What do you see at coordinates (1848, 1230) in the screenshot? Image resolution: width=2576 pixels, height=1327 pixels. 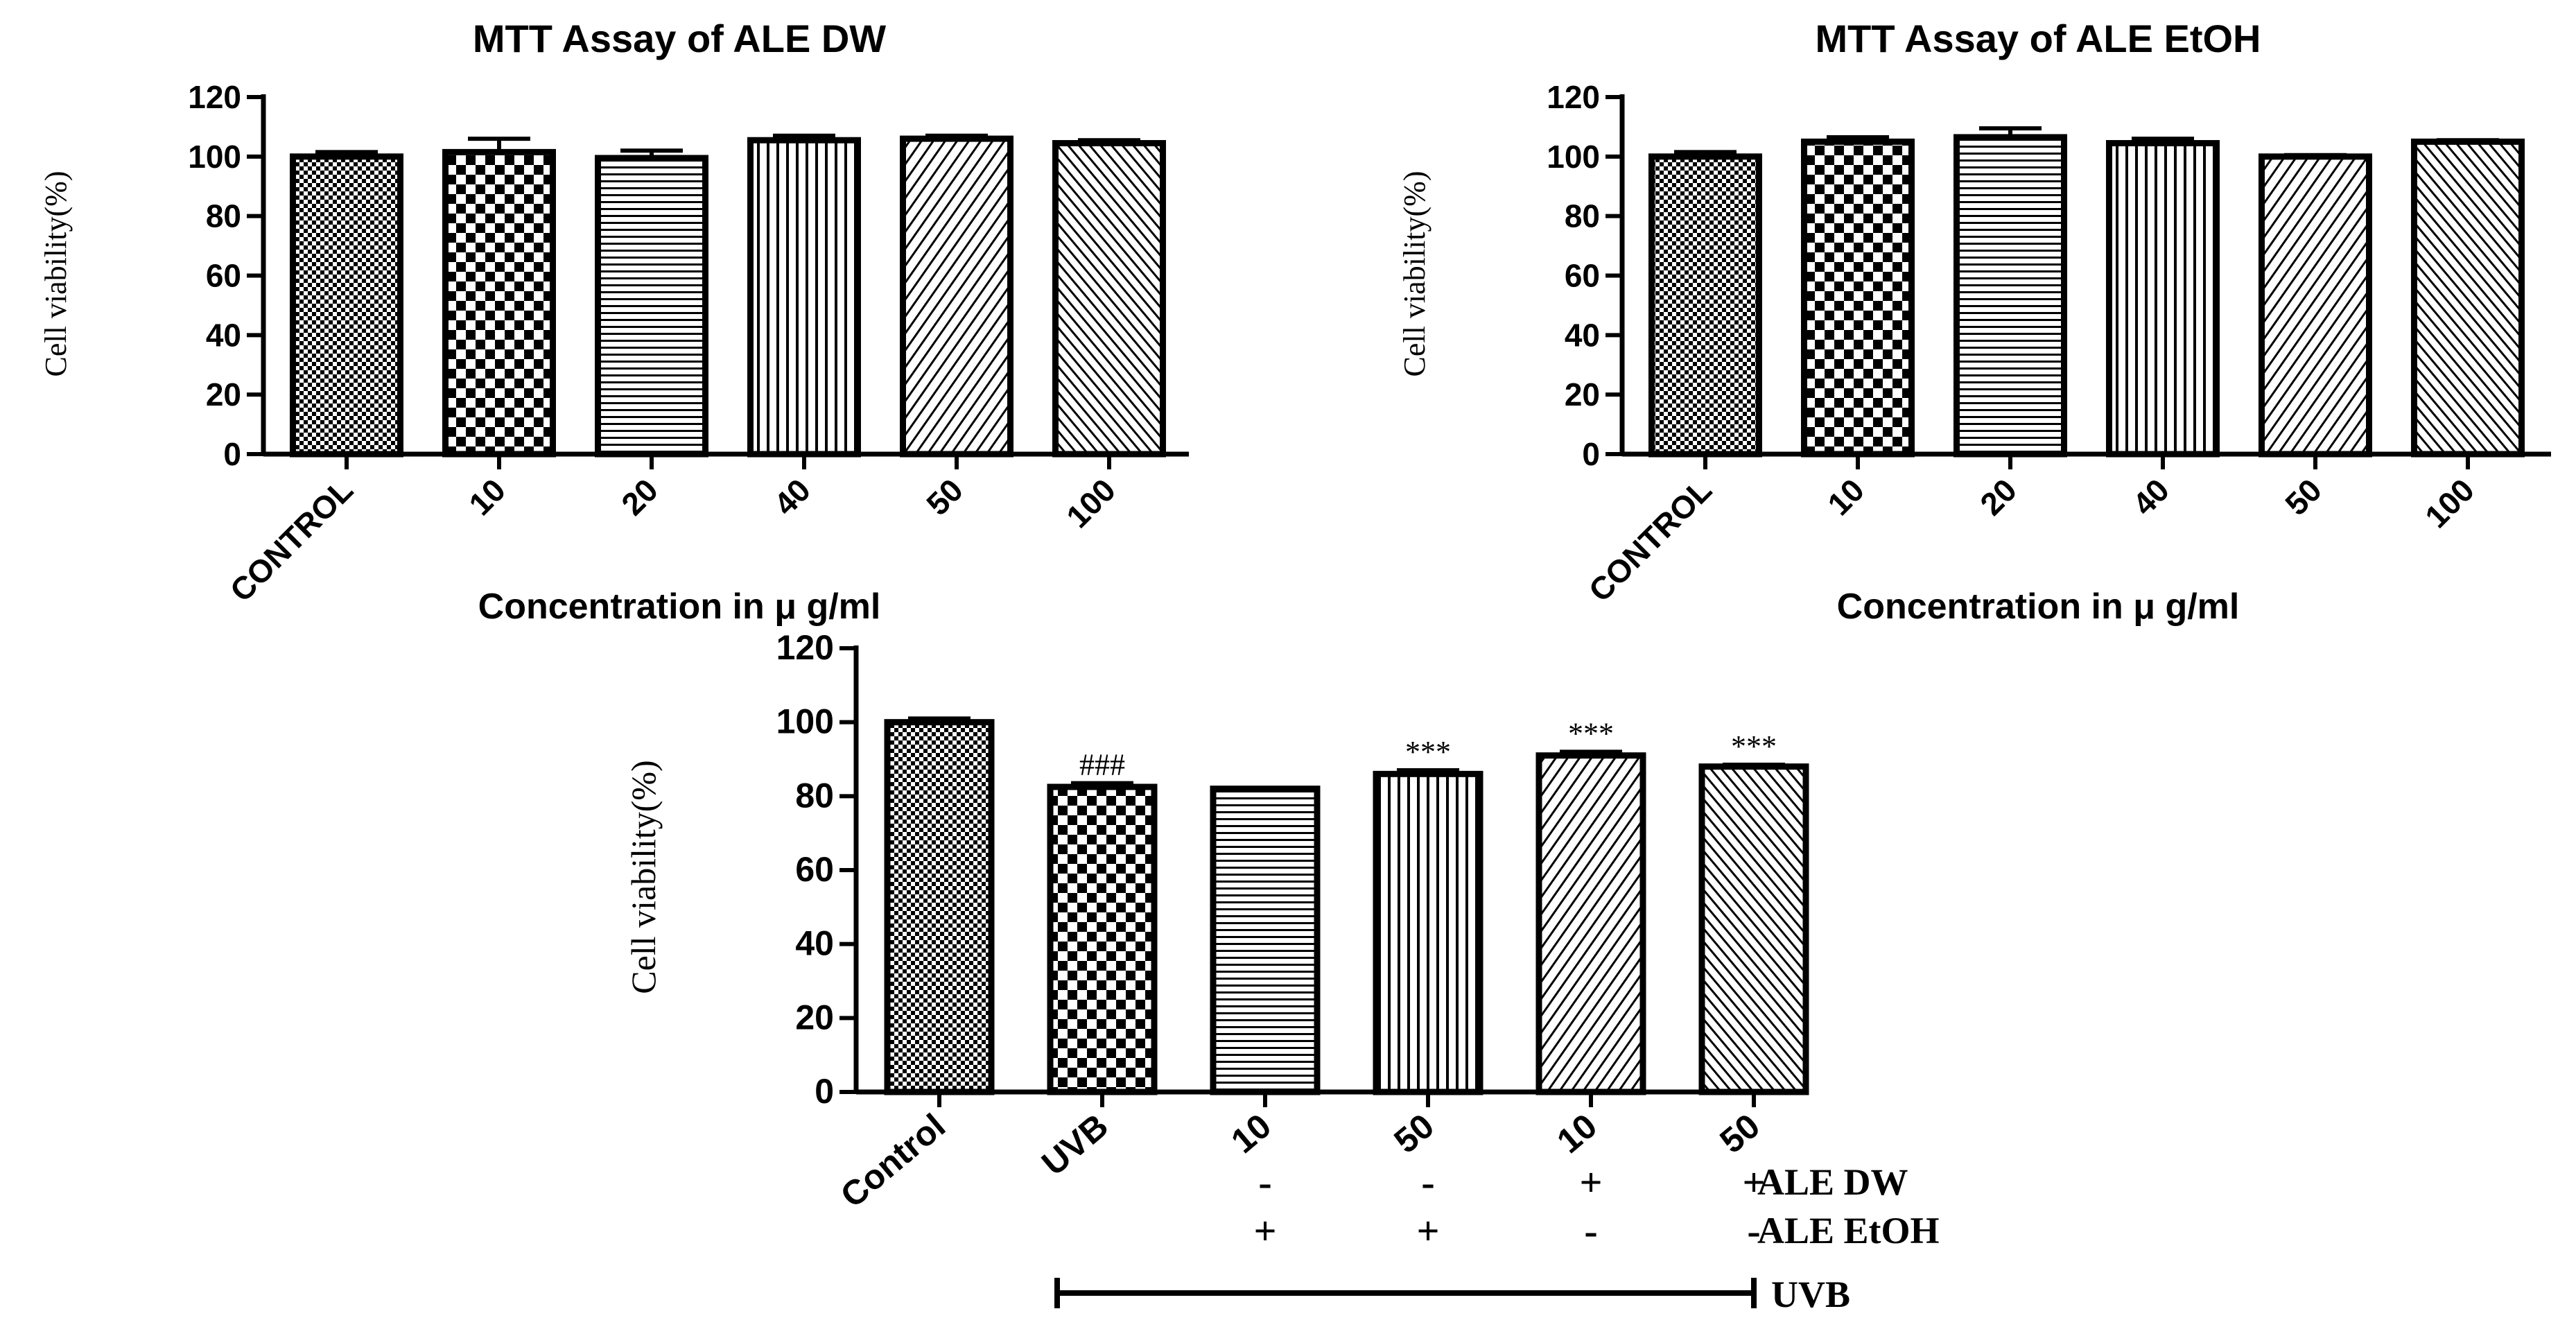 I see `treatment-row-label: ALE EtOH` at bounding box center [1848, 1230].